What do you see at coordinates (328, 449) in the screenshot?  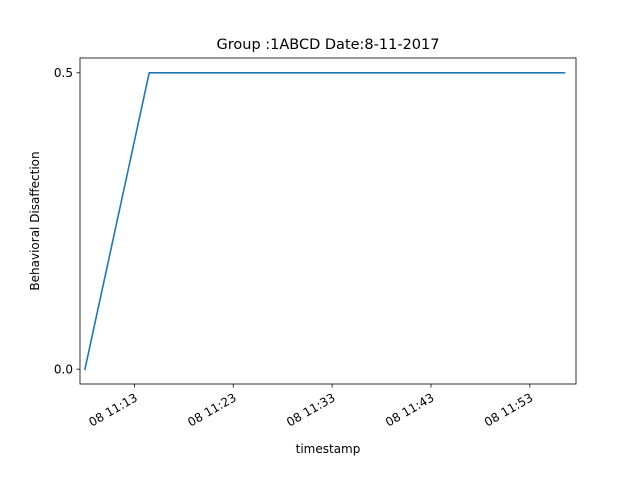 I see `x-axis-label: timestamp` at bounding box center [328, 449].